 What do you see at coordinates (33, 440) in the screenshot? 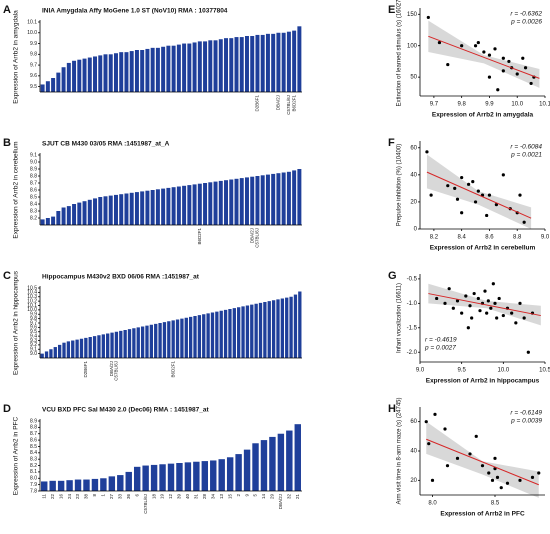
I see `y-tick-label: 8.6` at bounding box center [33, 440].